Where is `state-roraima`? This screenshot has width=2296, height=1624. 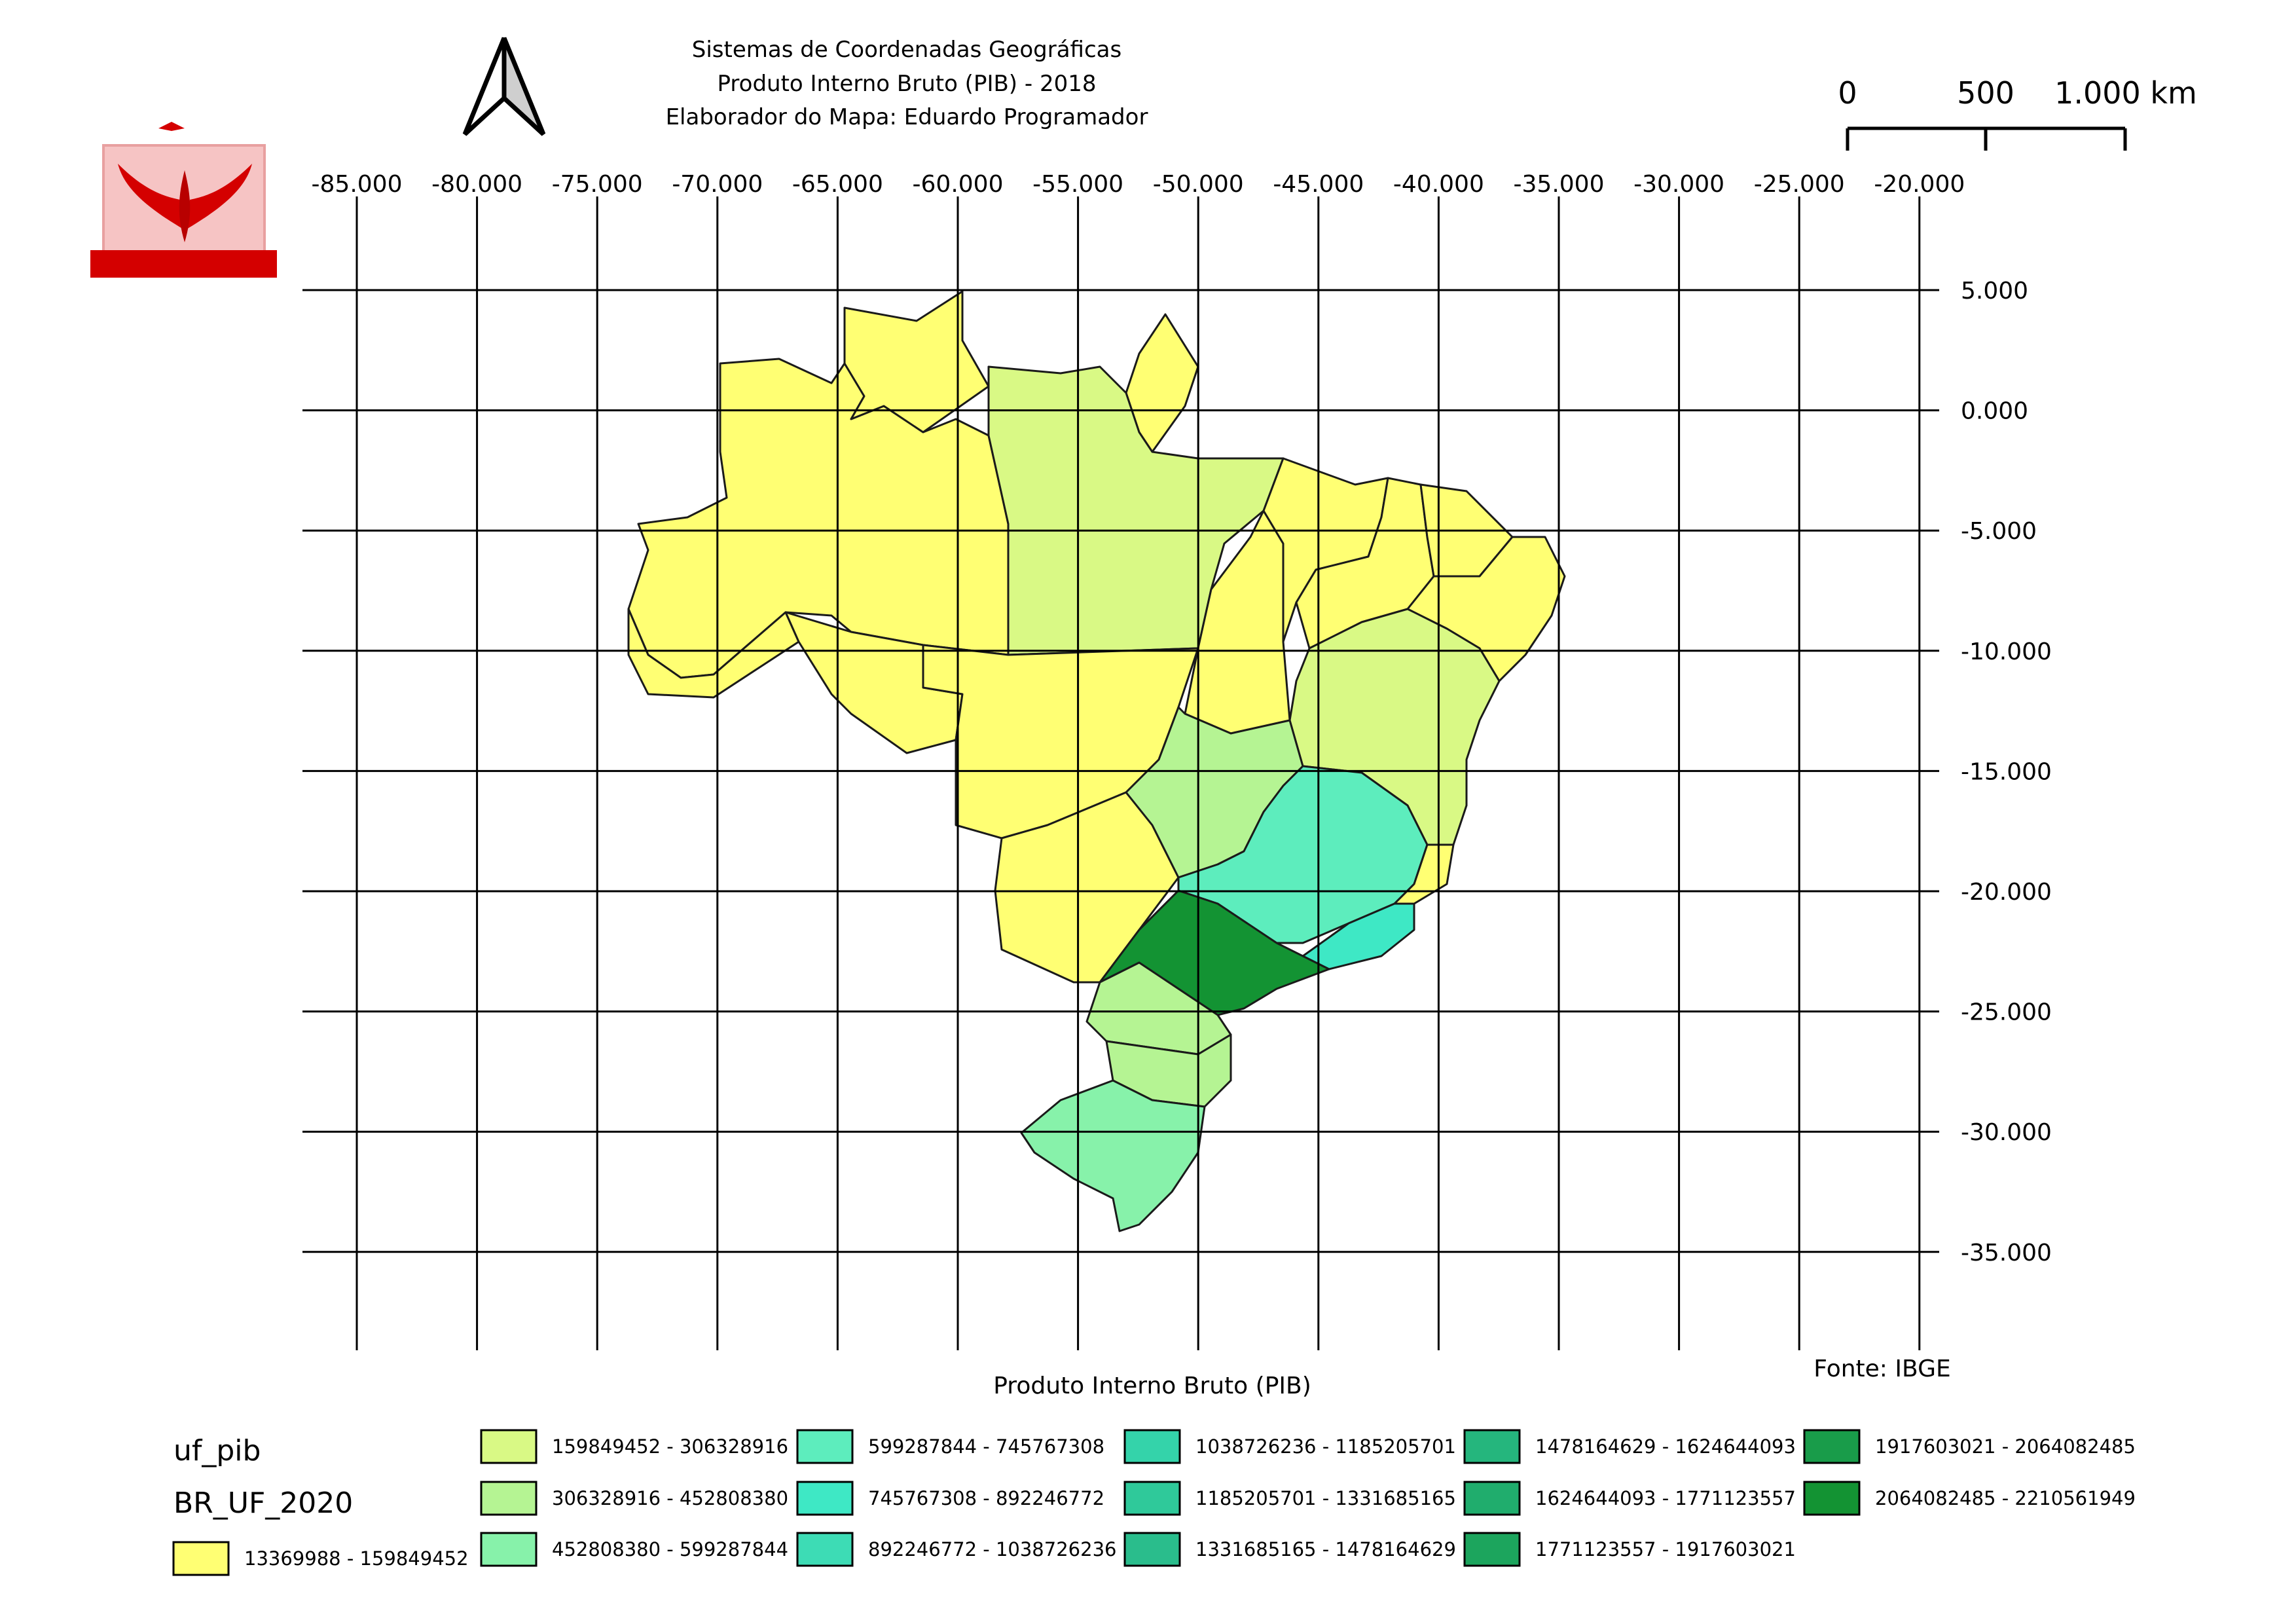 state-roraima is located at coordinates (916, 362).